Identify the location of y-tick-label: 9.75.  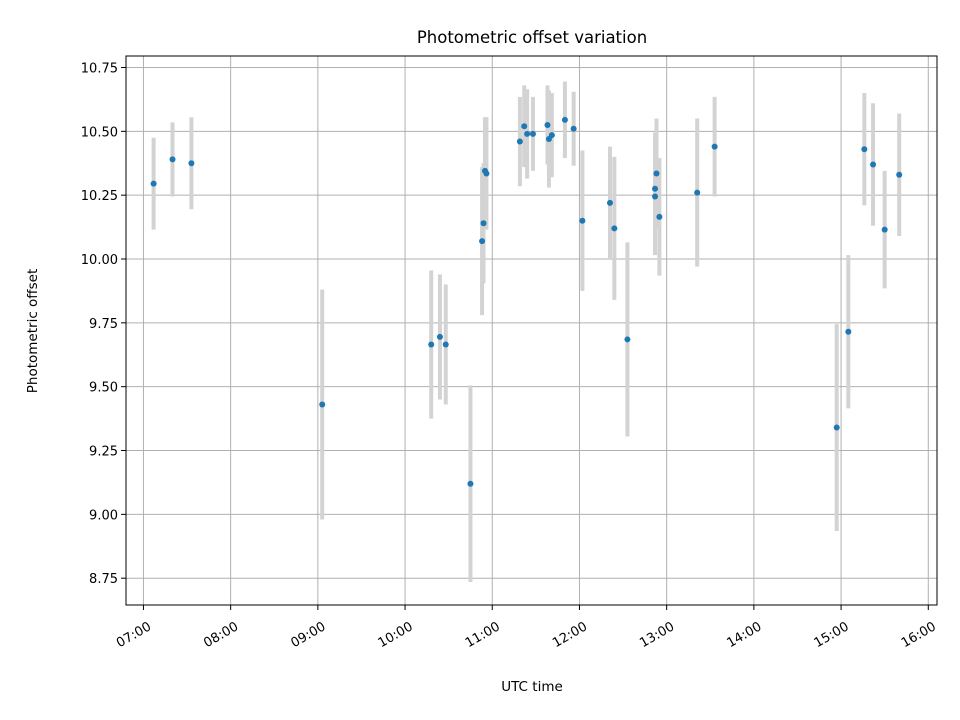
(103, 324).